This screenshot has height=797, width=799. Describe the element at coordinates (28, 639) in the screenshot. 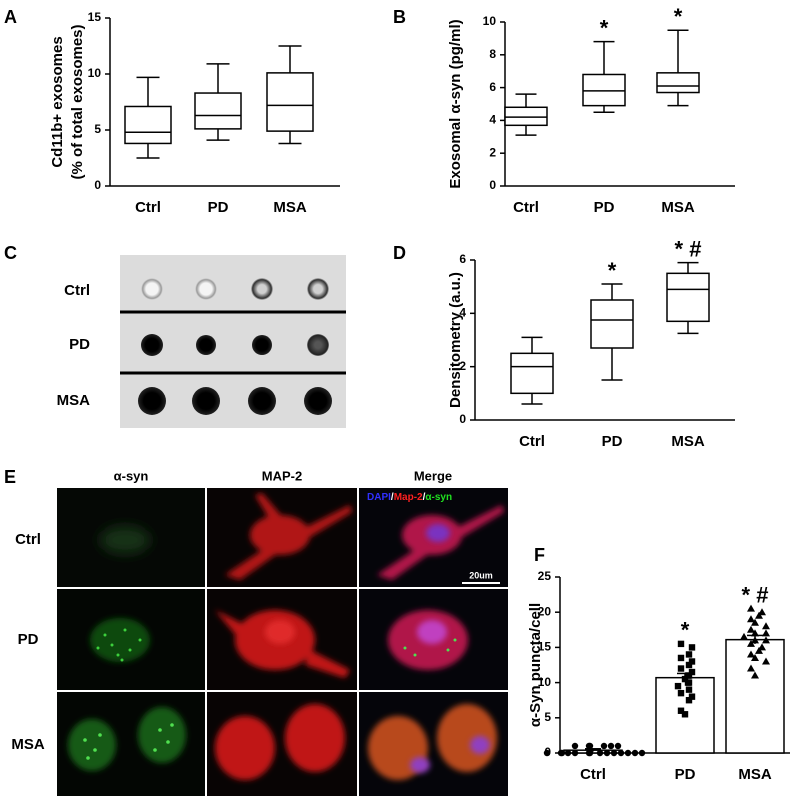

I see `row-label: PD` at that location.